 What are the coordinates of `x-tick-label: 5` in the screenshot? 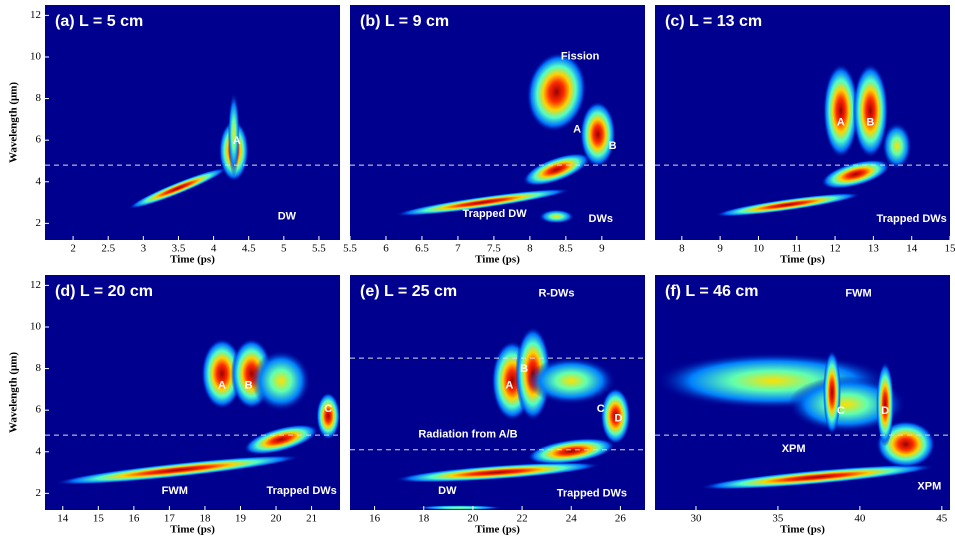 It's located at (284, 249).